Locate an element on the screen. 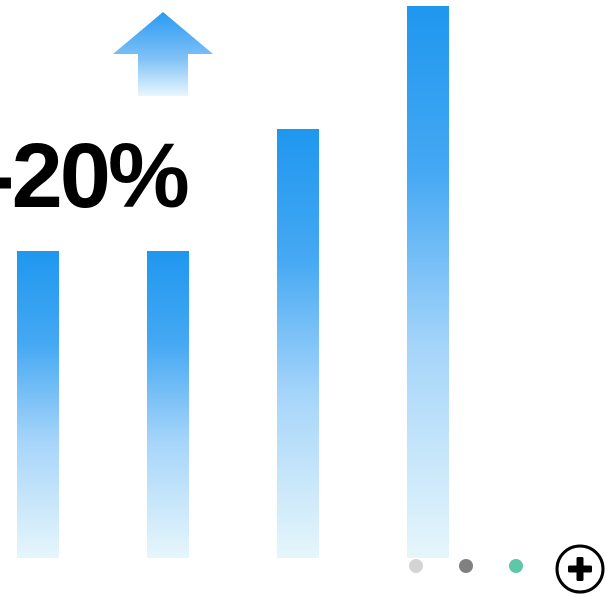 The image size is (606, 597). headline-percentage: -20% is located at coordinates (95, 176).